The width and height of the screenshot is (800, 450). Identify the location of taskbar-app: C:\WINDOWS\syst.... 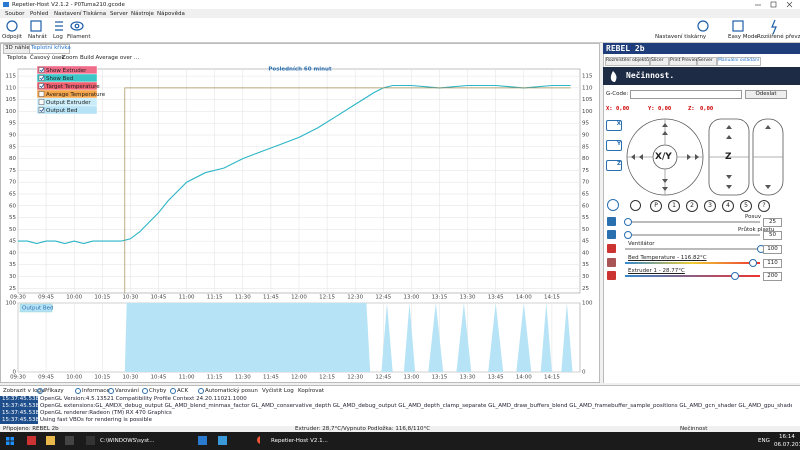
(127, 441).